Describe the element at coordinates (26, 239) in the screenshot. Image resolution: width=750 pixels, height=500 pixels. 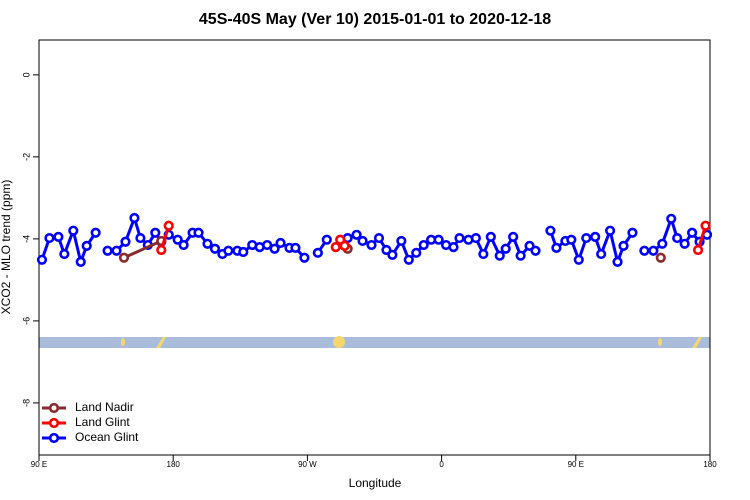
I see `y-tick-label: -4` at that location.